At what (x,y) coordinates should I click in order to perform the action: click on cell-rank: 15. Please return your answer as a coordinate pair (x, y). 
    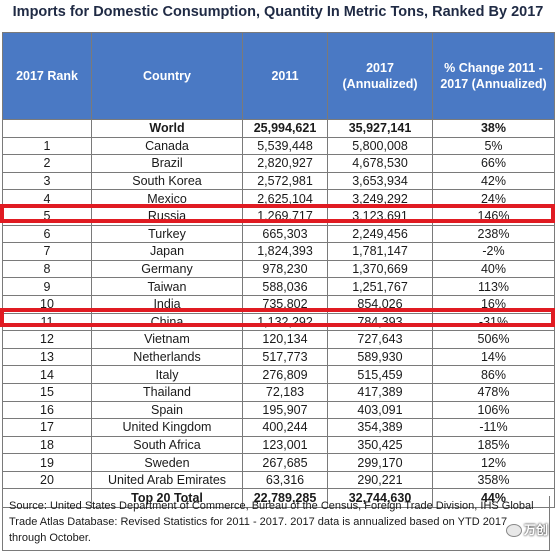
    Looking at the image, I should click on (47, 392).